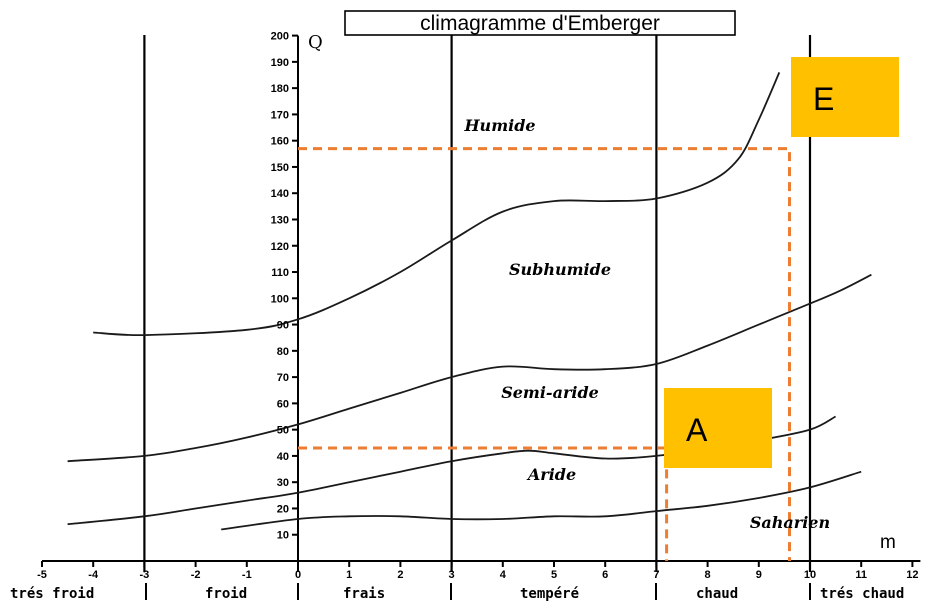 The image size is (938, 602). I want to click on y-tick-label: 10, so click(283, 536).